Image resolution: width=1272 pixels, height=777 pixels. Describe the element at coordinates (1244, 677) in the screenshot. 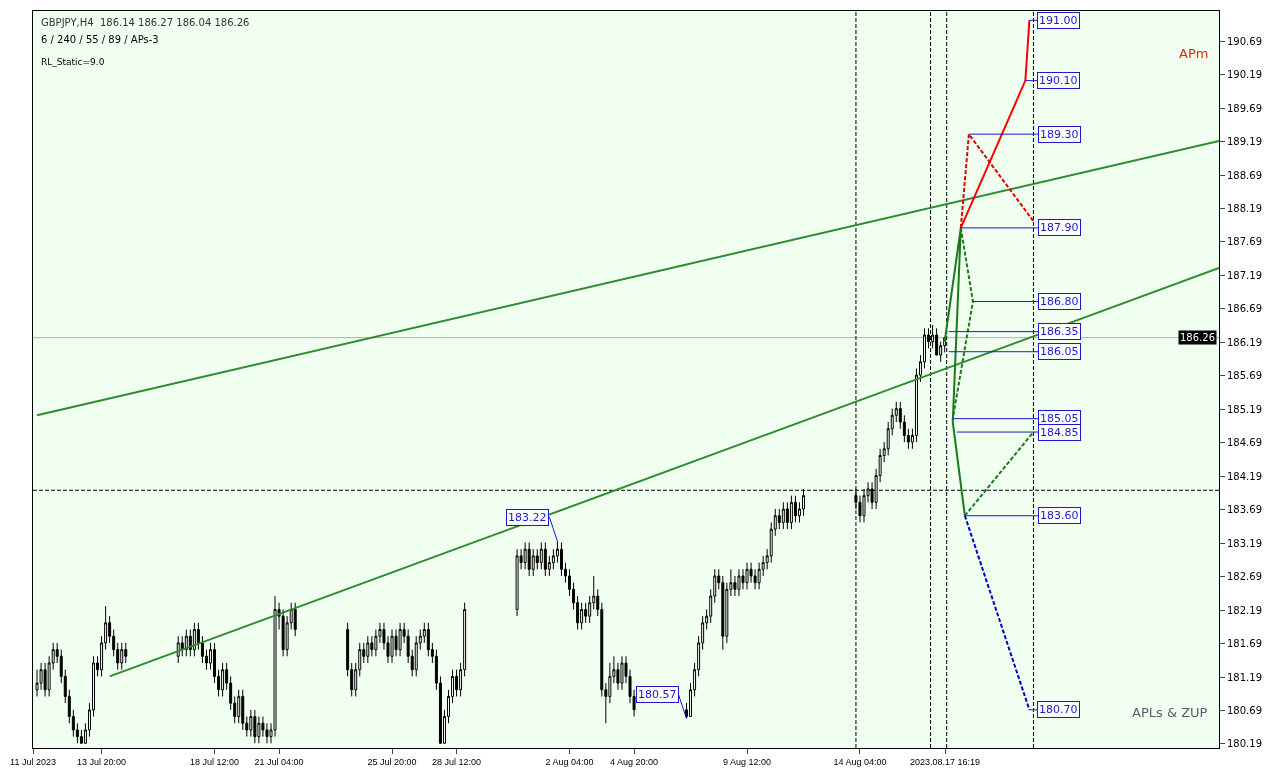

I see `y-tick-label: 181.19` at that location.